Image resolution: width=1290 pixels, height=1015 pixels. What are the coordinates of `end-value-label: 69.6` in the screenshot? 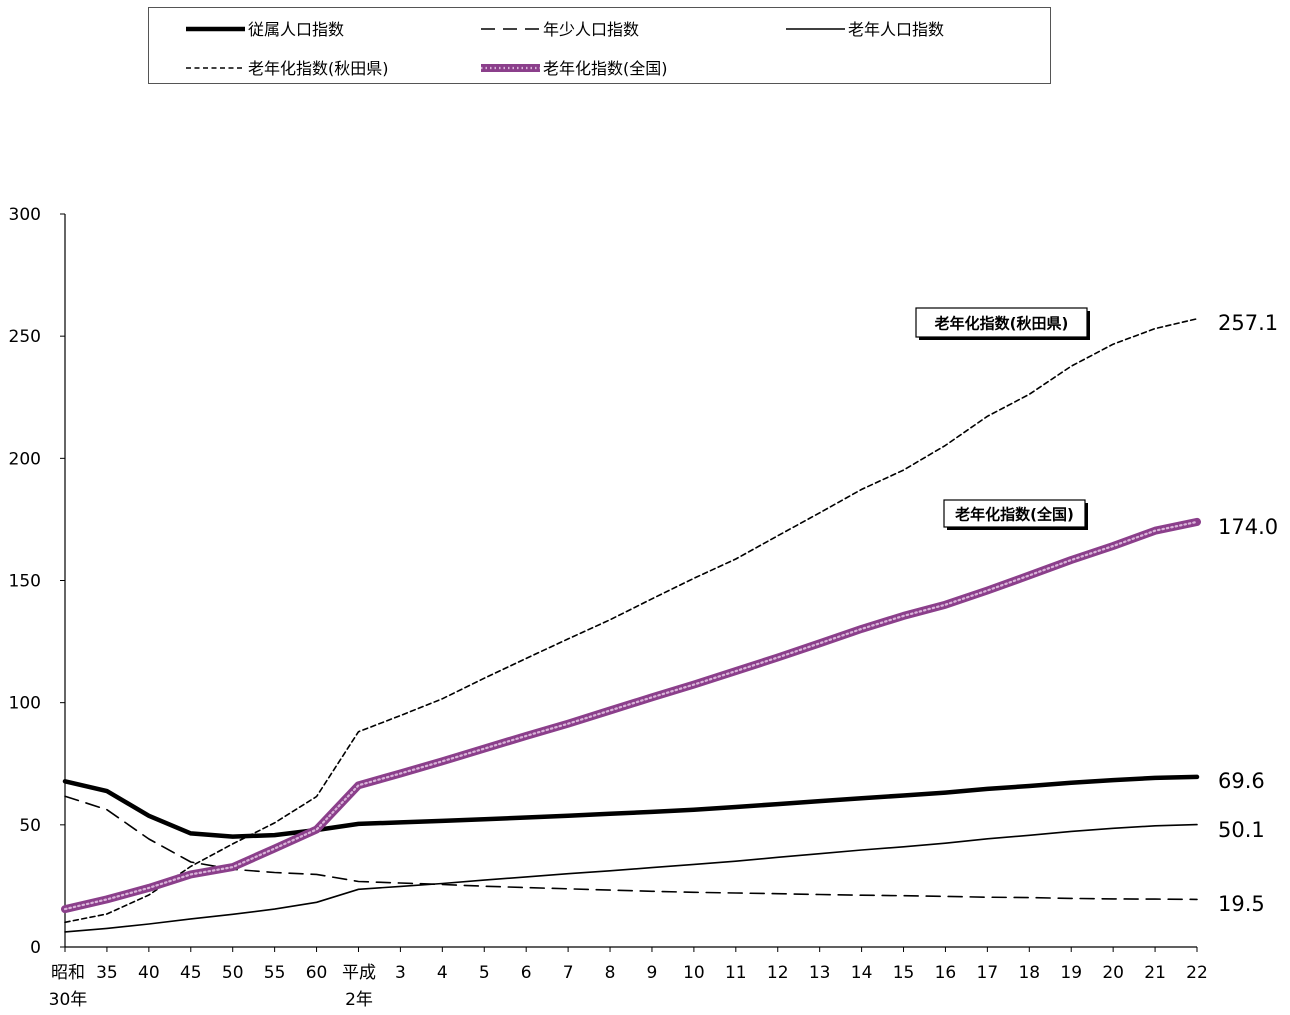 It's located at (1241, 781).